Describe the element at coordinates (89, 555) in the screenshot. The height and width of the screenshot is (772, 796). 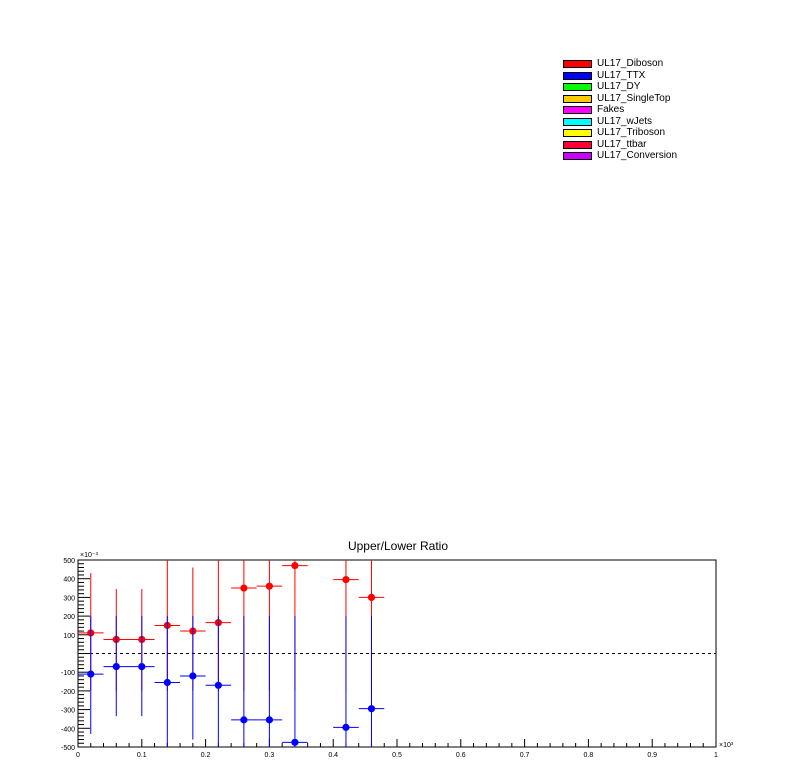
I see `y-axis-multiplier: ×10⁻³` at that location.